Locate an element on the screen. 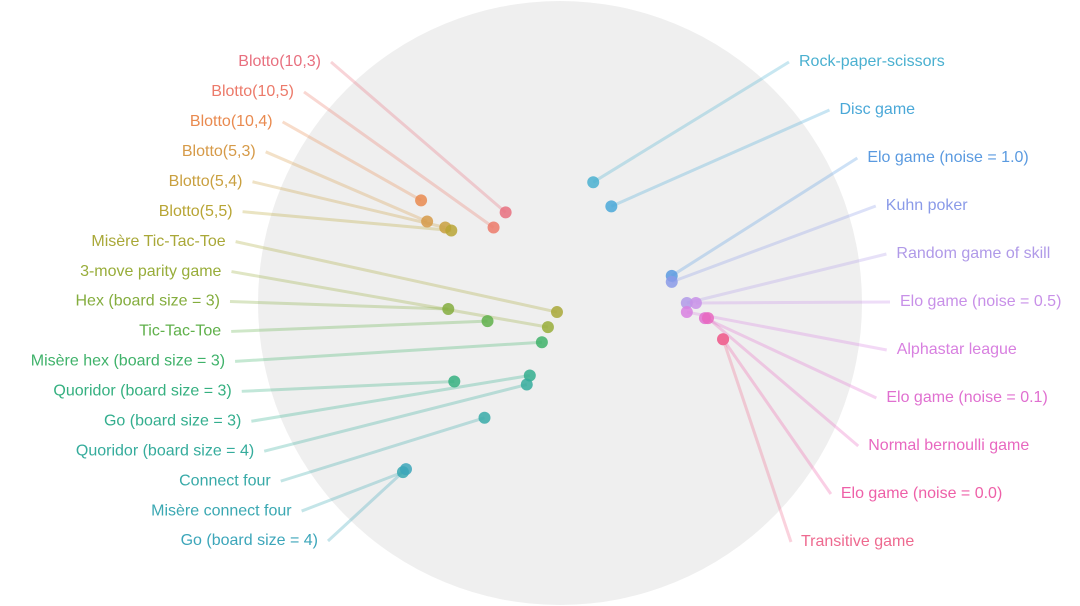 The height and width of the screenshot is (606, 1080). point-label: Blotto(10,3) is located at coordinates (279, 61).